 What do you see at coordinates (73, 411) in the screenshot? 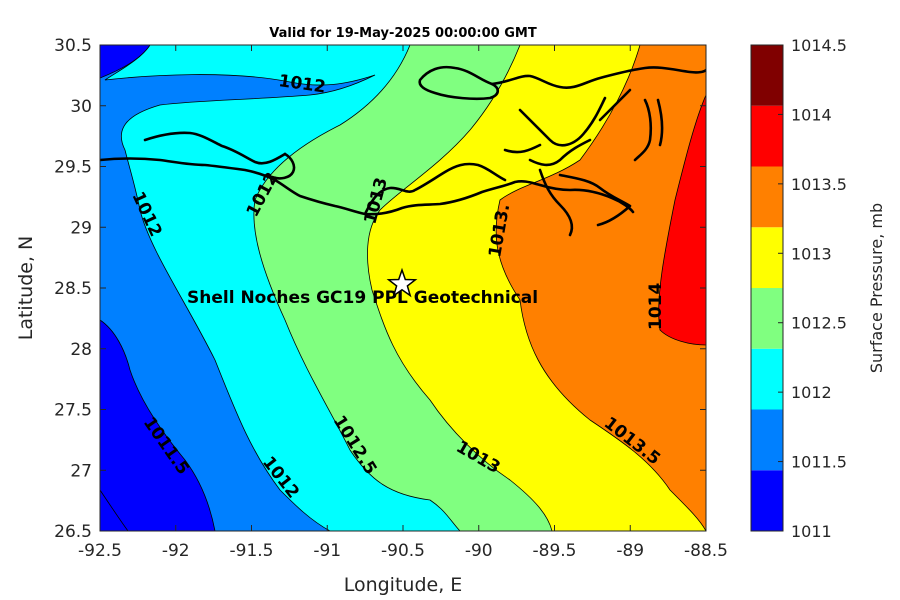
I see `y-tick-label: 27.5` at bounding box center [73, 411].